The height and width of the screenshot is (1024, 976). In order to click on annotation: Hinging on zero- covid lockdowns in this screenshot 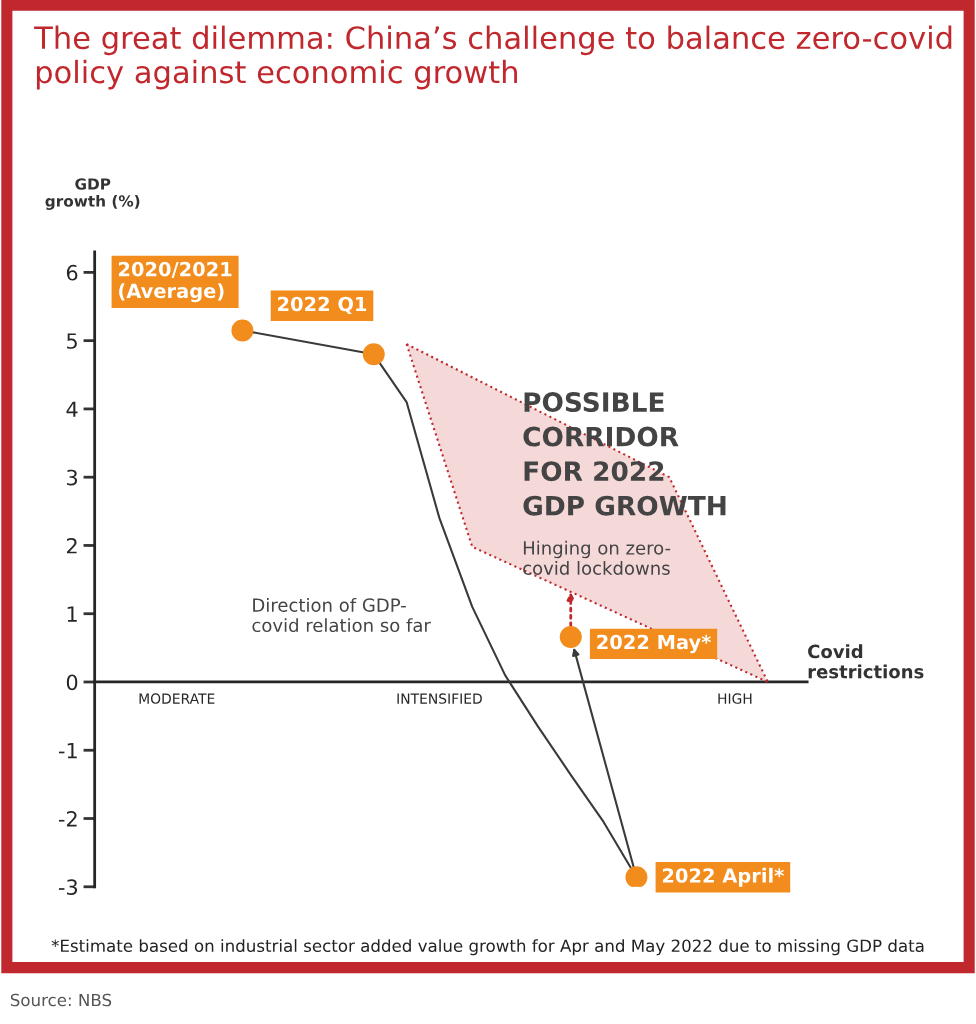, I will do `click(597, 557)`.